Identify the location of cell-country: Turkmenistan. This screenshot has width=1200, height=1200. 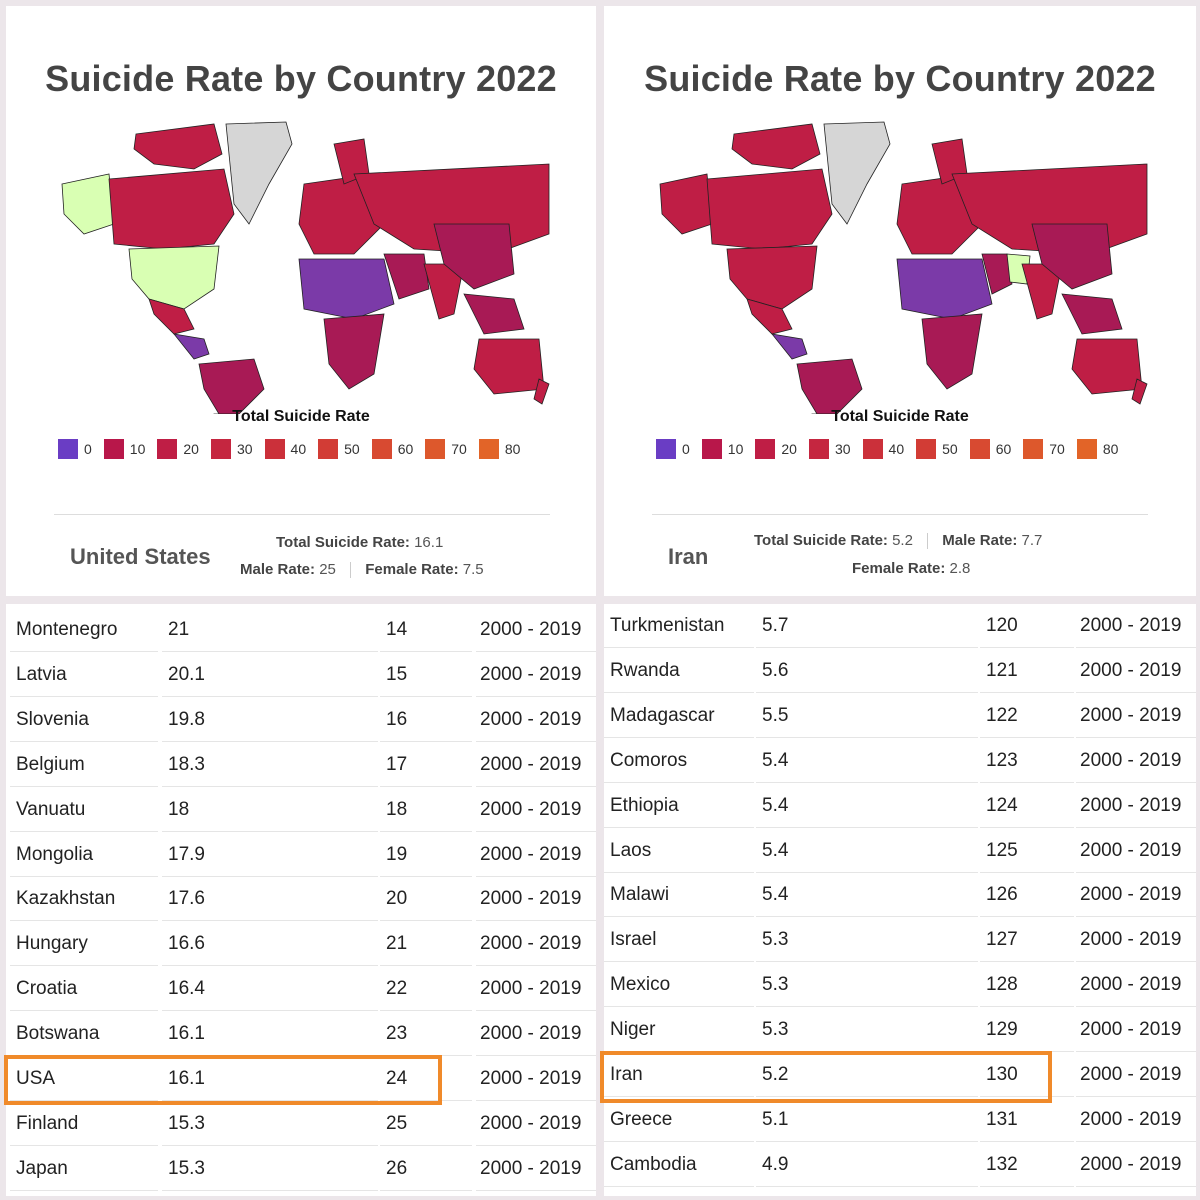
(679, 626).